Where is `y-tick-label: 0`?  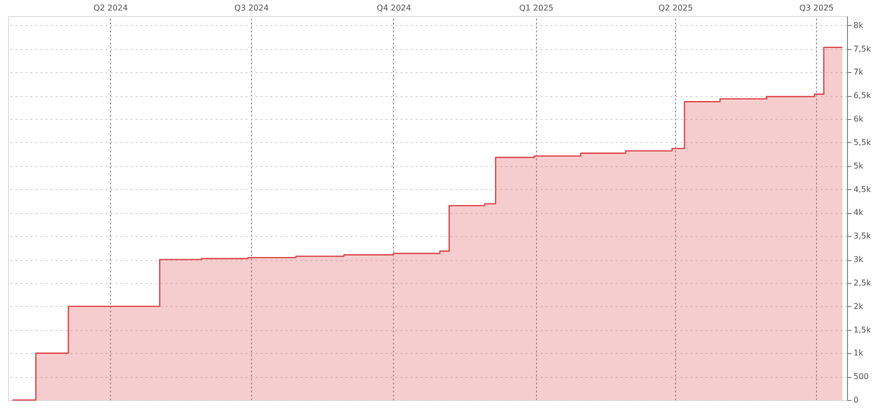 y-tick-label: 0 is located at coordinates (856, 400).